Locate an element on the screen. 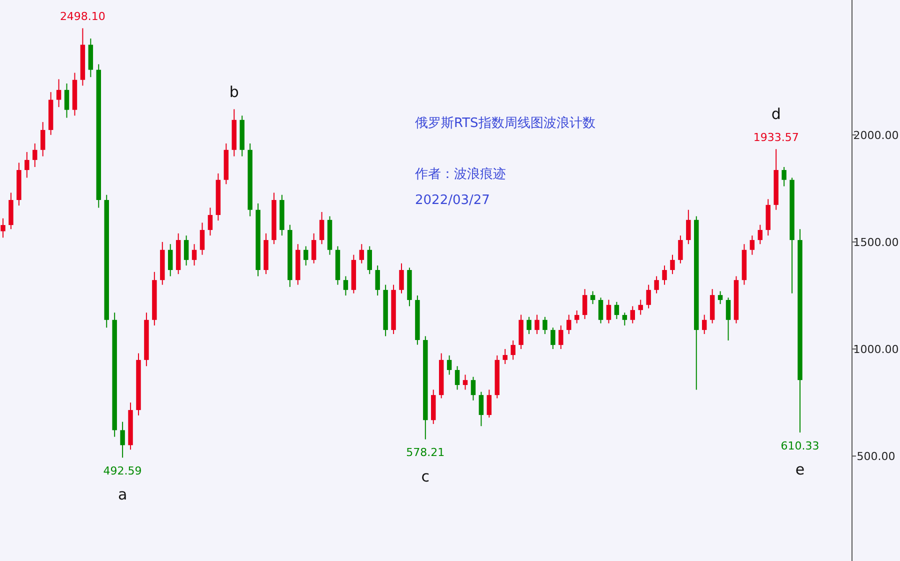 The image size is (900, 561). annotation: d is located at coordinates (776, 114).